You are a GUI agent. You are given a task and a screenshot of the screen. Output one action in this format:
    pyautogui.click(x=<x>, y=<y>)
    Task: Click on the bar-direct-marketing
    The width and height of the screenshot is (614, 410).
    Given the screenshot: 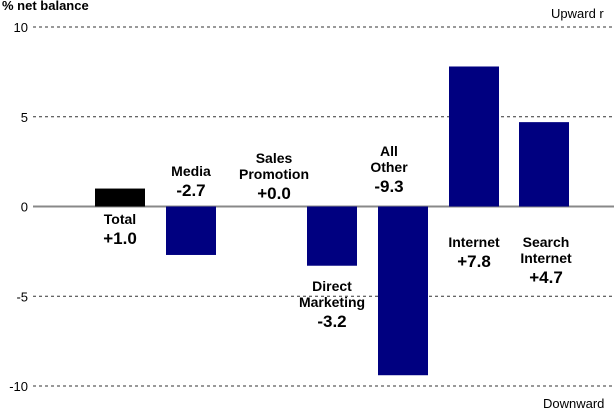 What is the action you would take?
    pyautogui.click(x=332, y=236)
    